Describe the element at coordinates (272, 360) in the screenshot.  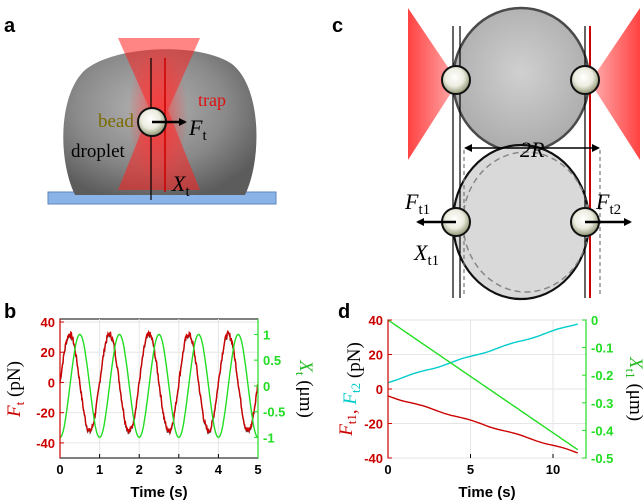
I see `y-tick-label-right: 0.5` at that location.